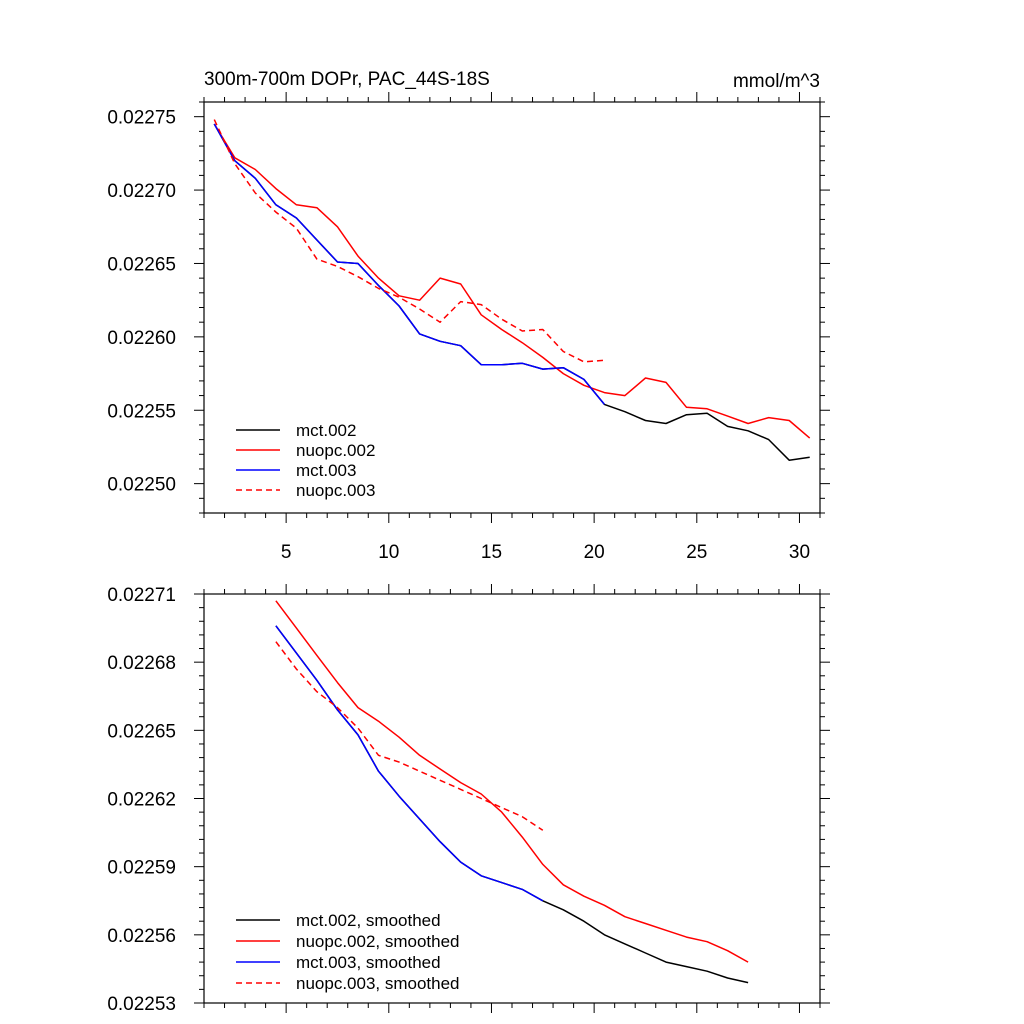 The width and height of the screenshot is (1024, 1024). What do you see at coordinates (326, 470) in the screenshot?
I see `legend-label: mct.003` at bounding box center [326, 470].